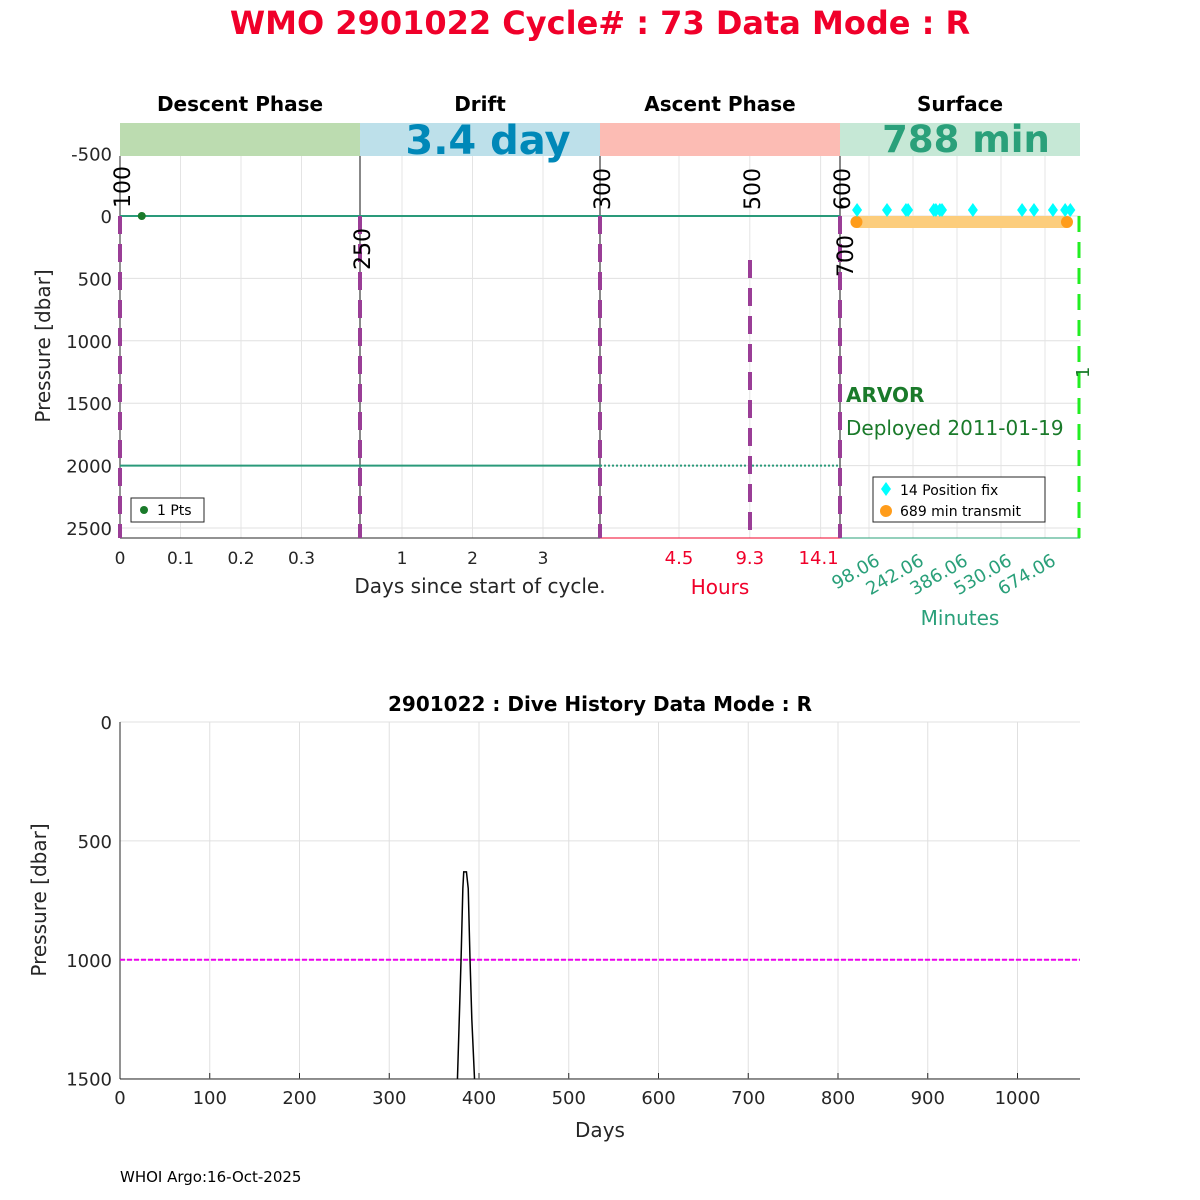 The width and height of the screenshot is (1200, 1200). What do you see at coordinates (658, 1098) in the screenshot?
I see `x-tick-label: 600` at bounding box center [658, 1098].